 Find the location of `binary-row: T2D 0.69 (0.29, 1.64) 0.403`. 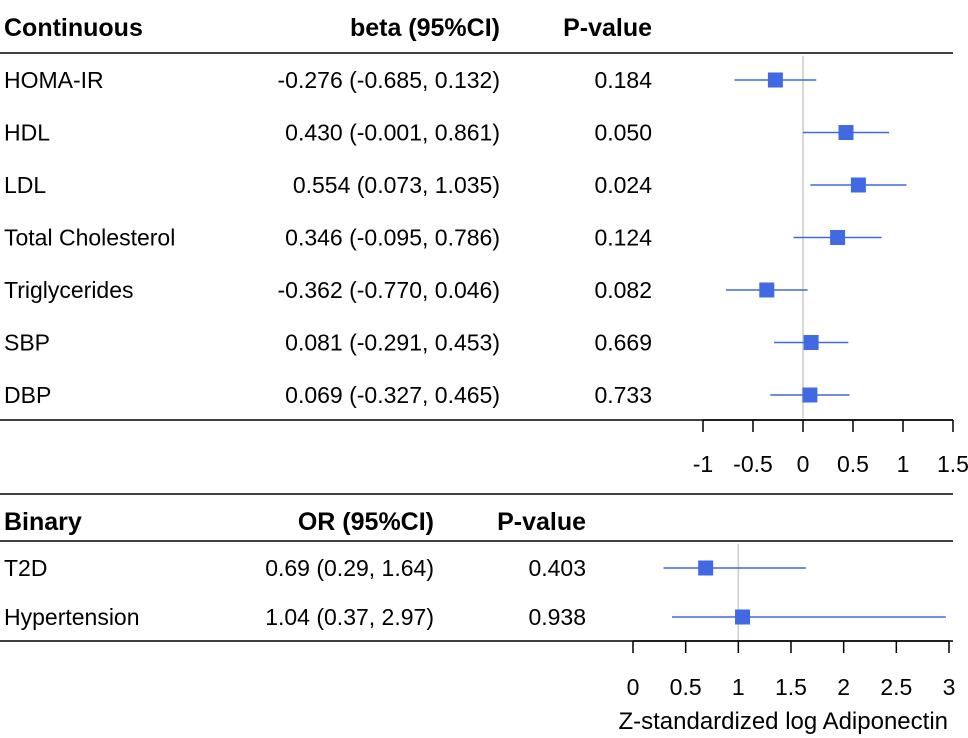

binary-row: T2D 0.69 (0.29, 1.64) 0.403 is located at coordinates (405, 568).